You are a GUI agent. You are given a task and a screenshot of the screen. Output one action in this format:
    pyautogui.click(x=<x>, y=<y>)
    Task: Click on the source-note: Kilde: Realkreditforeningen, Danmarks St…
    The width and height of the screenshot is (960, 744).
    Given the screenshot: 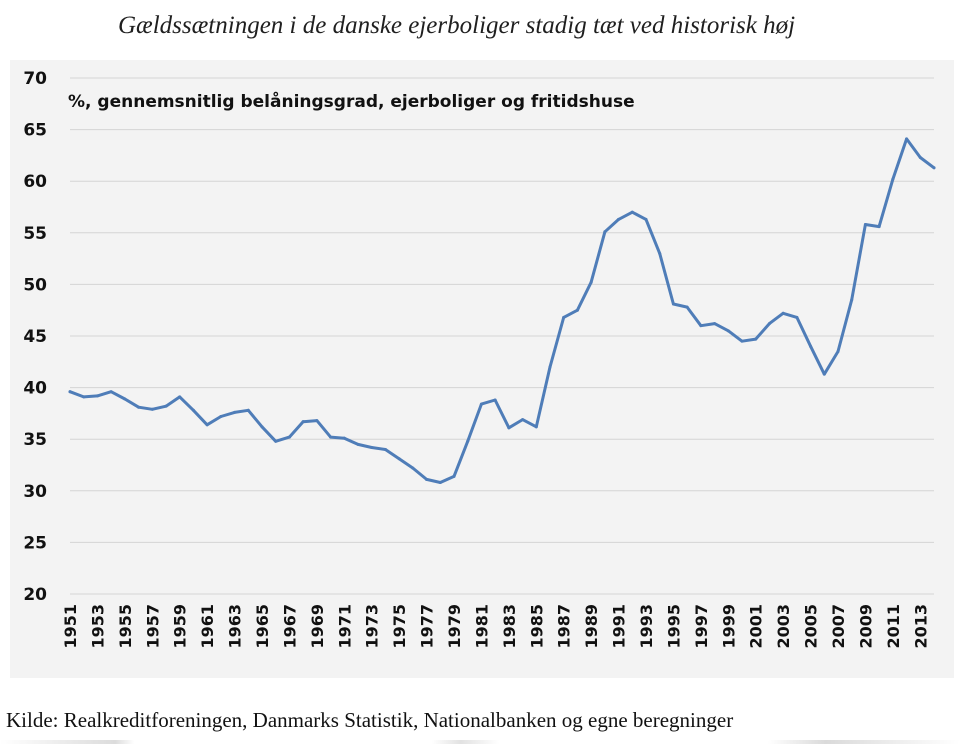 What is the action you would take?
    pyautogui.click(x=370, y=720)
    